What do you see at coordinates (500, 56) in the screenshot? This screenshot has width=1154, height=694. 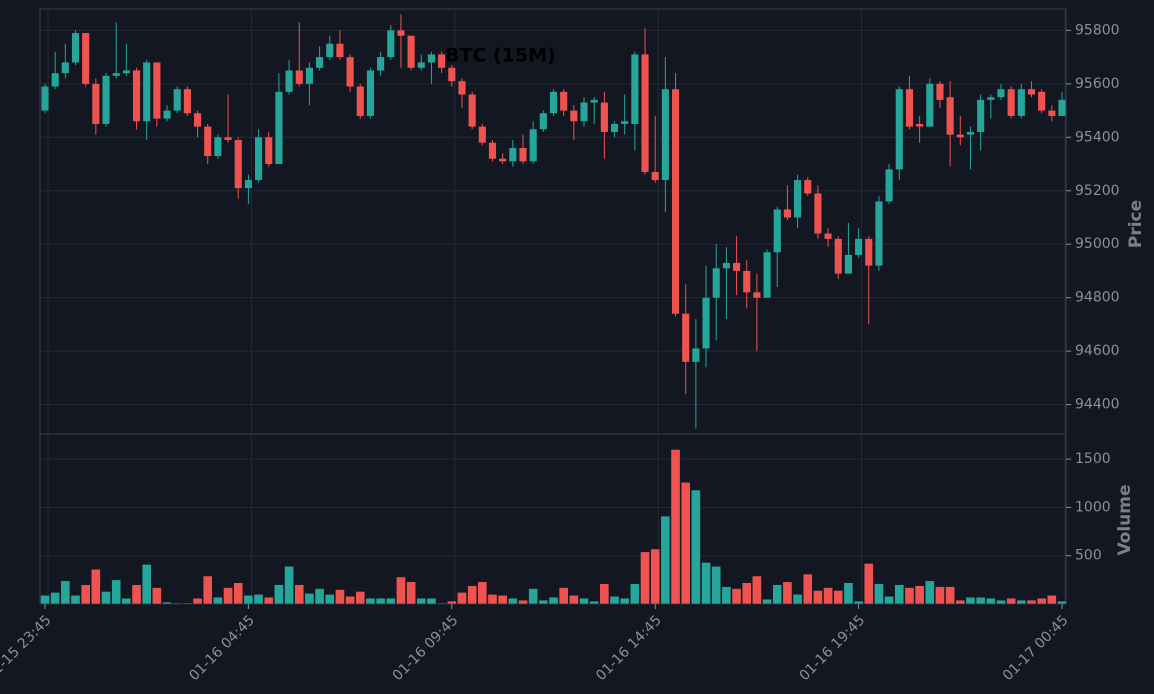 I see `chart-title: BTC (15M)` at bounding box center [500, 56].